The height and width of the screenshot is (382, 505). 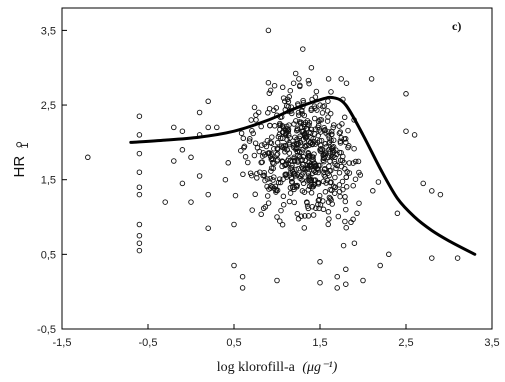 What do you see at coordinates (277, 367) in the screenshot?
I see `x-axis-title: log klorofill-a (μg⁻¹)` at bounding box center [277, 367].